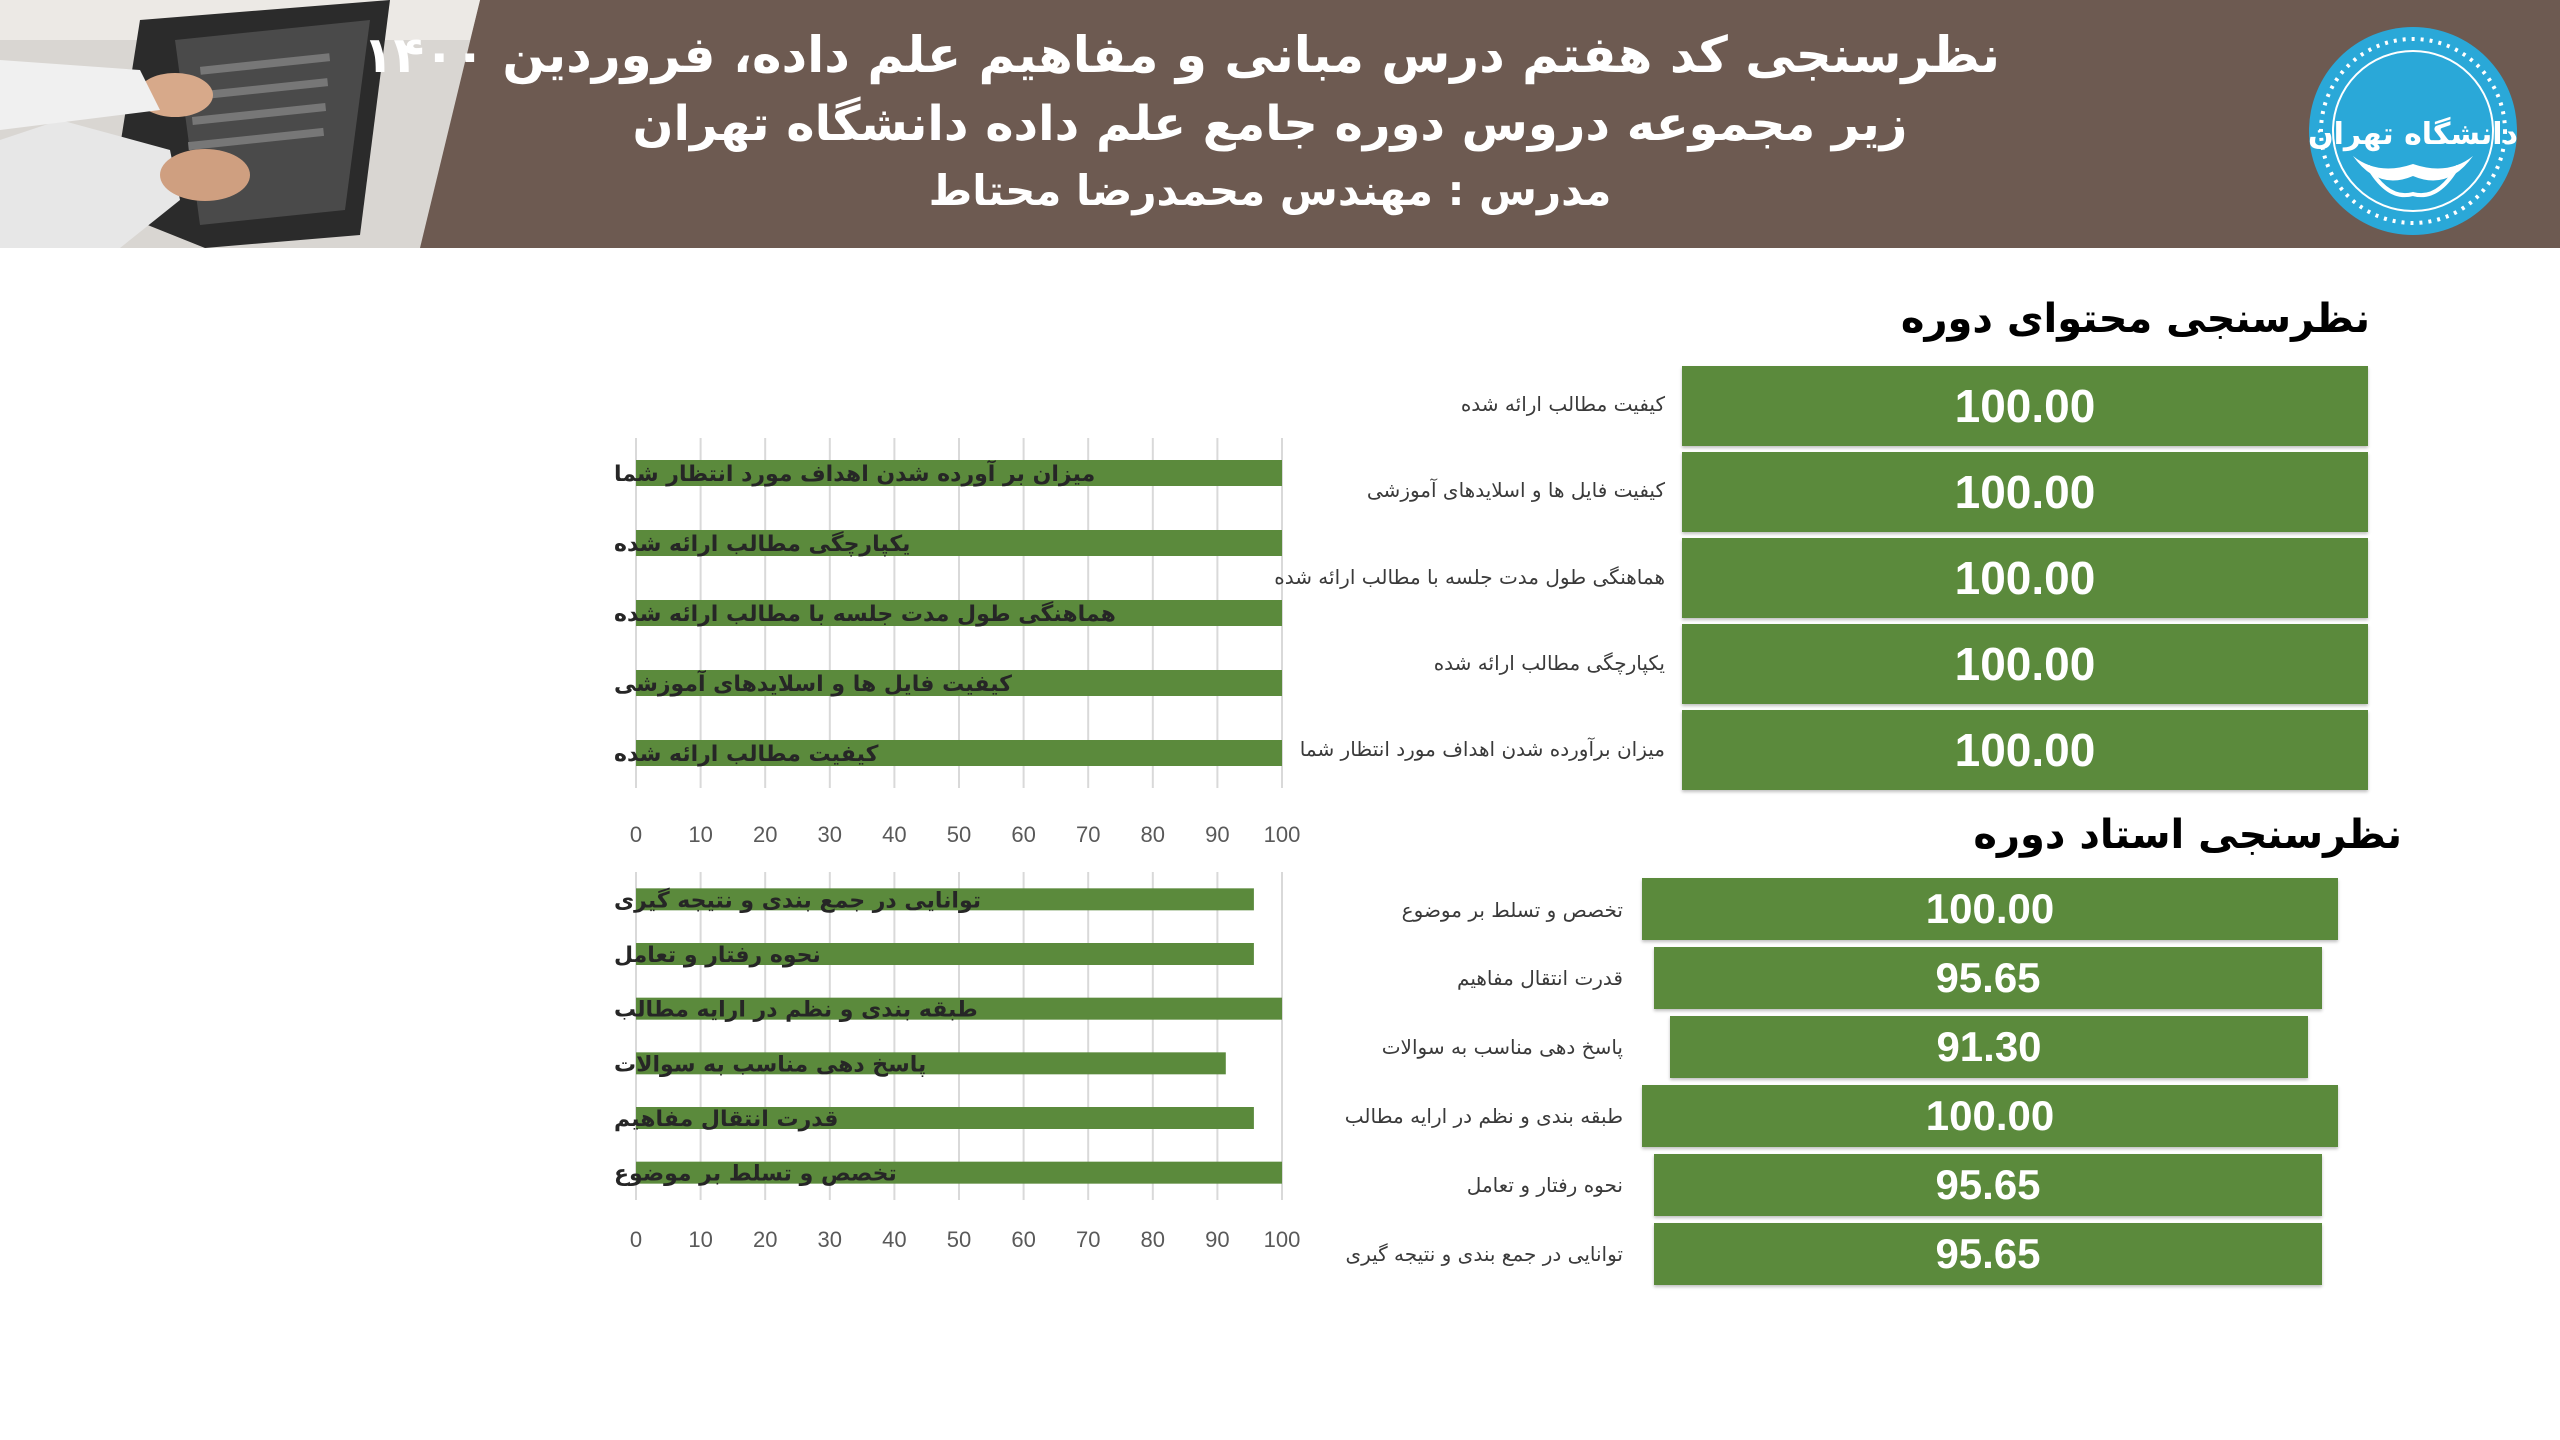  I want to click on category-label: قدرت انتقال مفاهیم, so click(726, 1119).